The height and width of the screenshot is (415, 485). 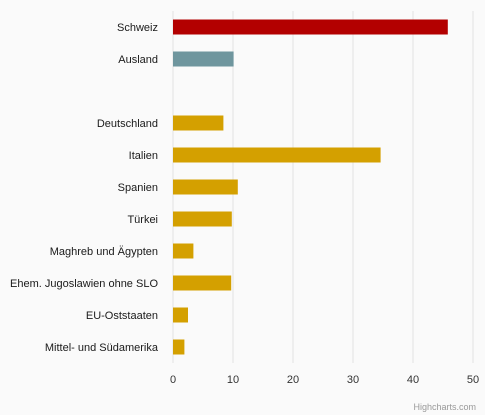 I want to click on x-tick-label: 40, so click(x=413, y=380).